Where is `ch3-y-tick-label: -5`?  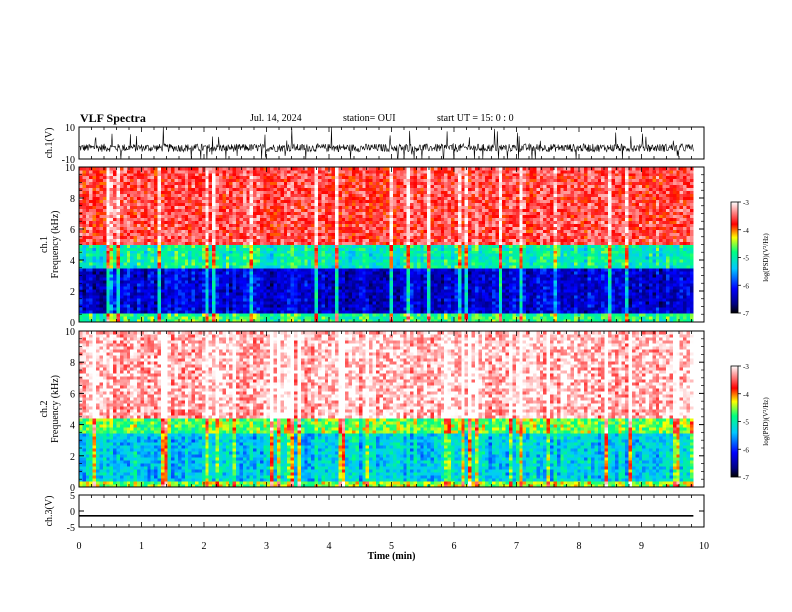 ch3-y-tick-label: -5 is located at coordinates (71, 528).